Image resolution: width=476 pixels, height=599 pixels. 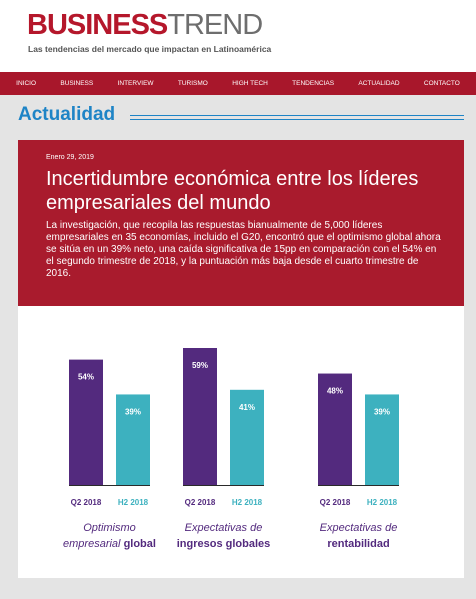 I want to click on bar-value-label: 48%, so click(x=335, y=391).